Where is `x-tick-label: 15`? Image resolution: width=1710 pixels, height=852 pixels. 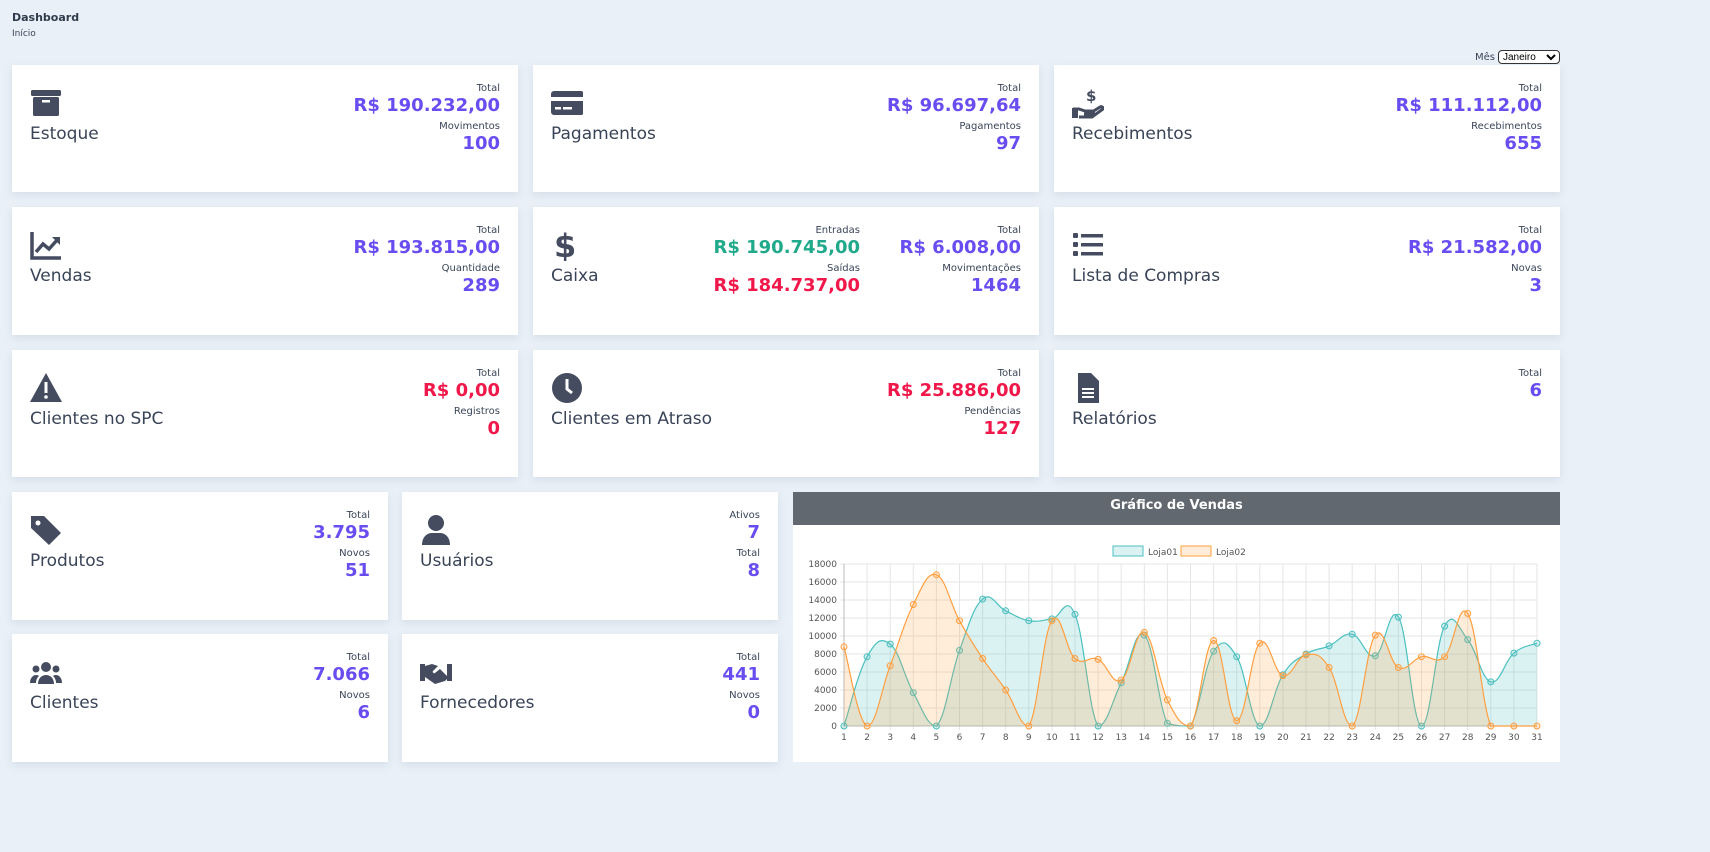
x-tick-label: 15 is located at coordinates (1167, 738).